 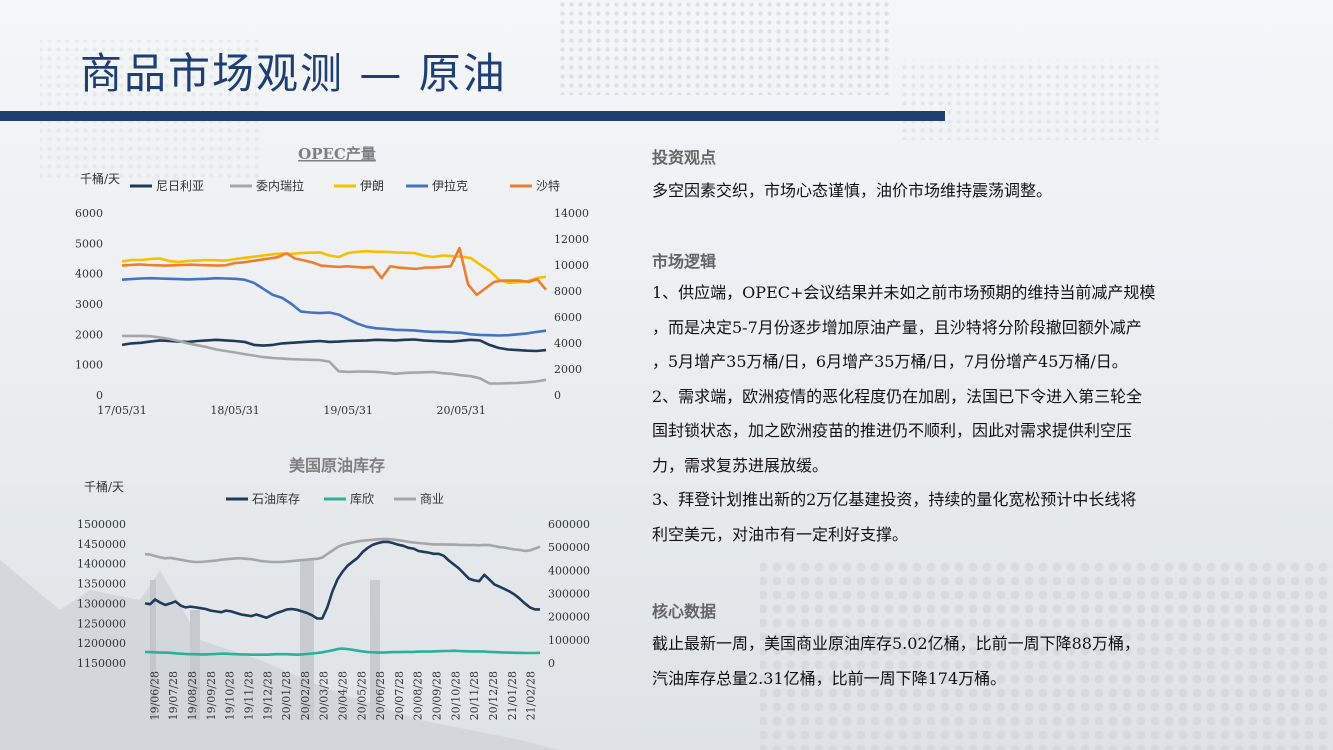 I want to click on logic-line: 国封锁状态，加之欧洲疫苗的推进仍不顺利，因此对需求提供利空压, so click(x=892, y=430).